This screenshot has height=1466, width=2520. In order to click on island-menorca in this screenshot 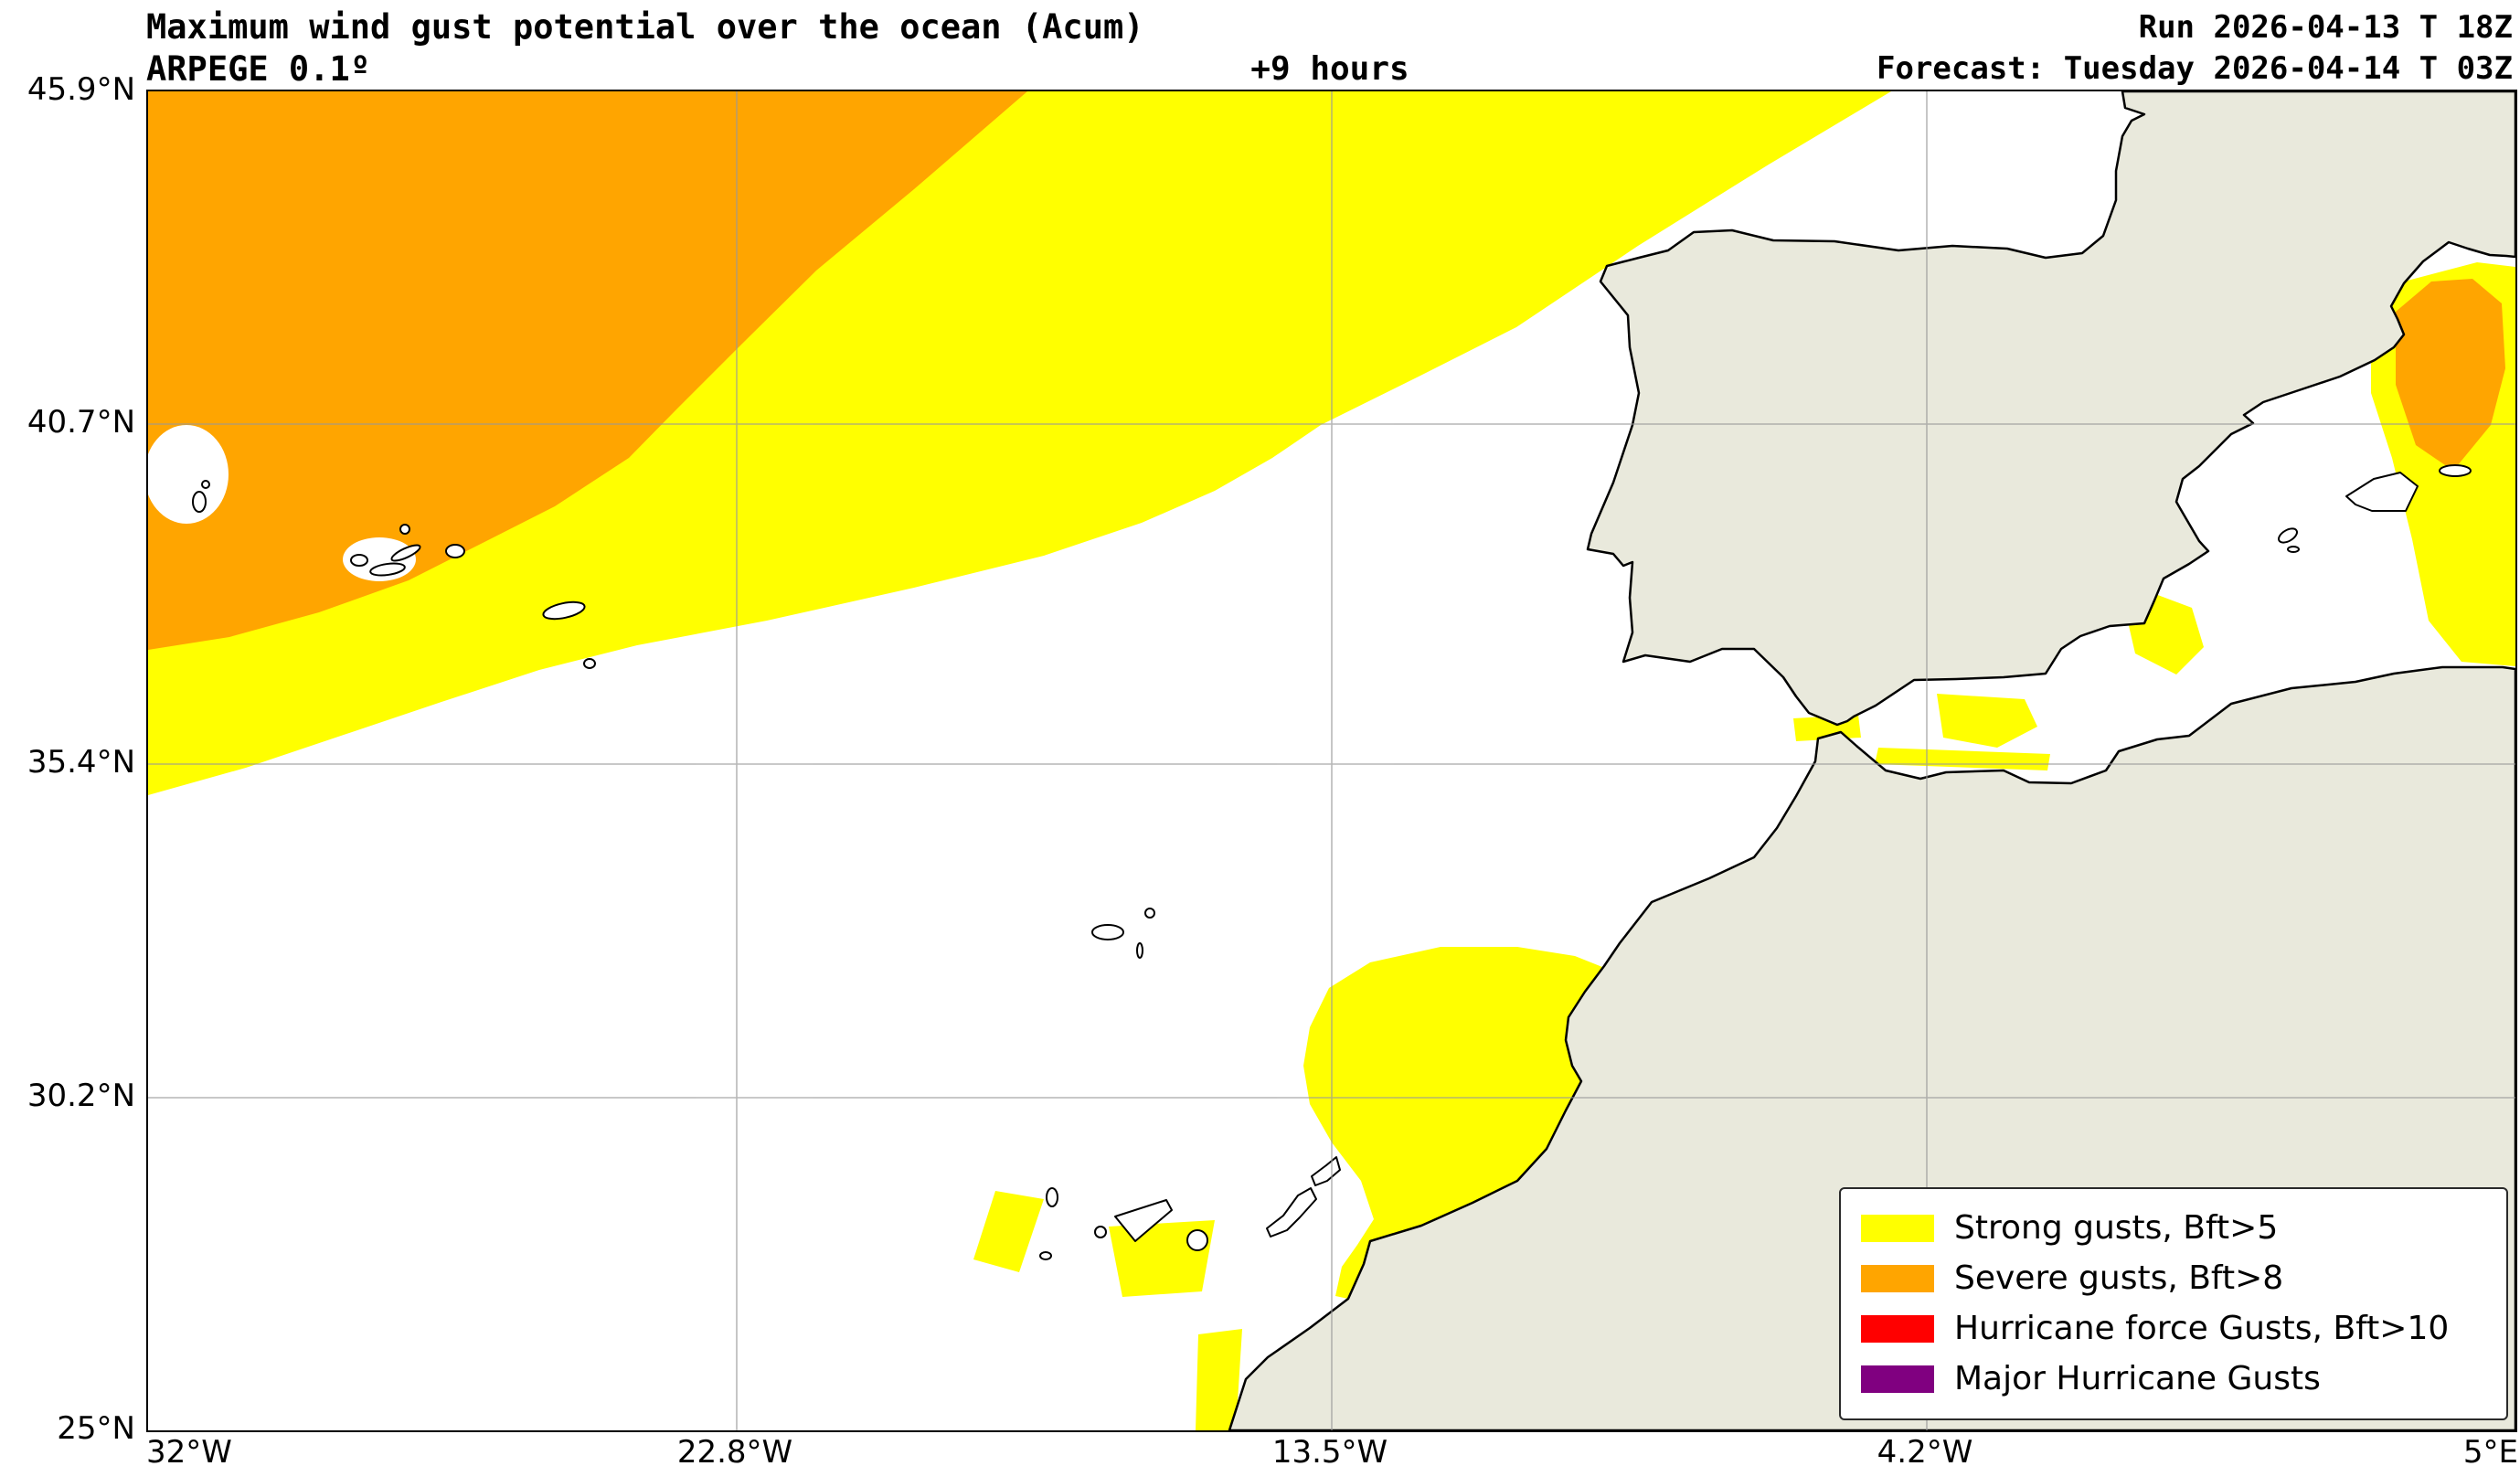, I will do `click(2455, 470)`.